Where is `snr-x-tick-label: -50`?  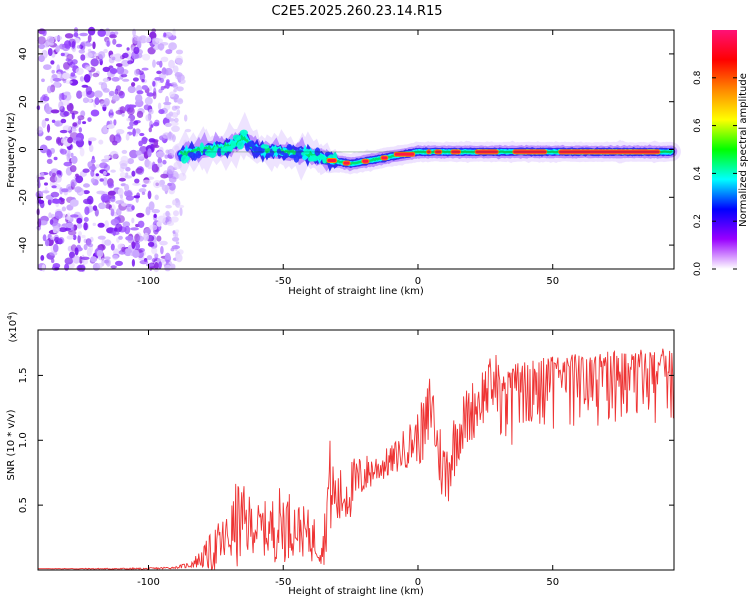 snr-x-tick-label: -50 is located at coordinates (283, 582).